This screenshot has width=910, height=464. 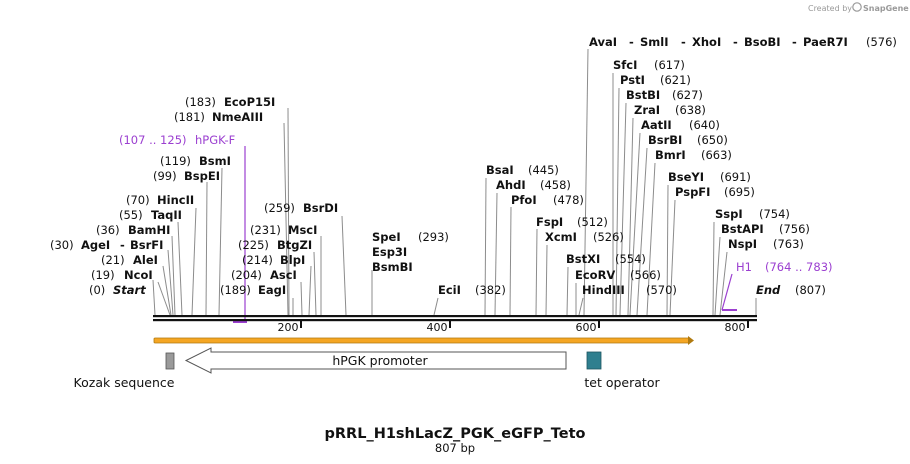 What do you see at coordinates (799, 267) in the screenshot?
I see `h1-range: (764 .. 783)` at bounding box center [799, 267].